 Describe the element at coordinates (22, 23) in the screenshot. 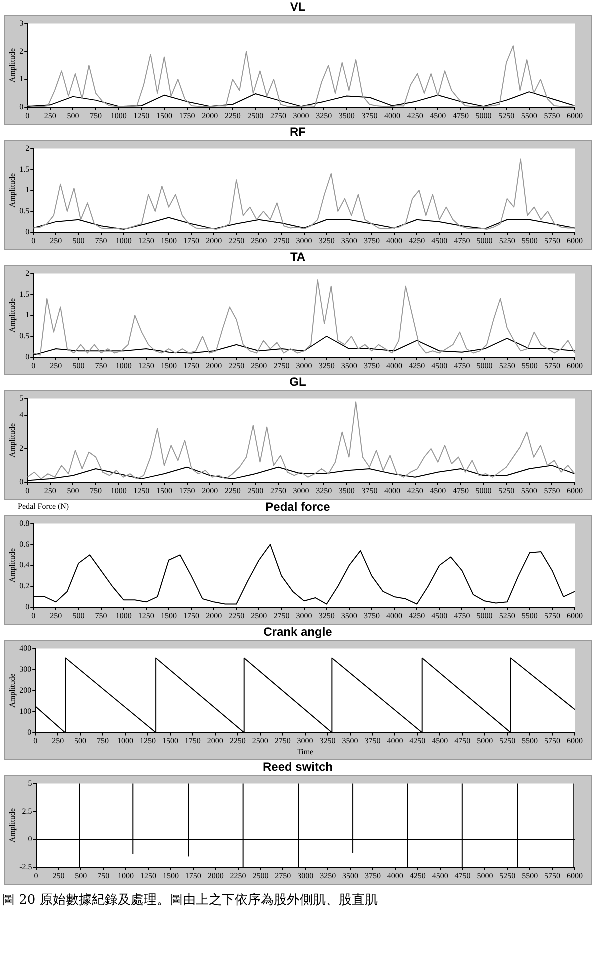

I see `y-tick-label: 3` at that location.